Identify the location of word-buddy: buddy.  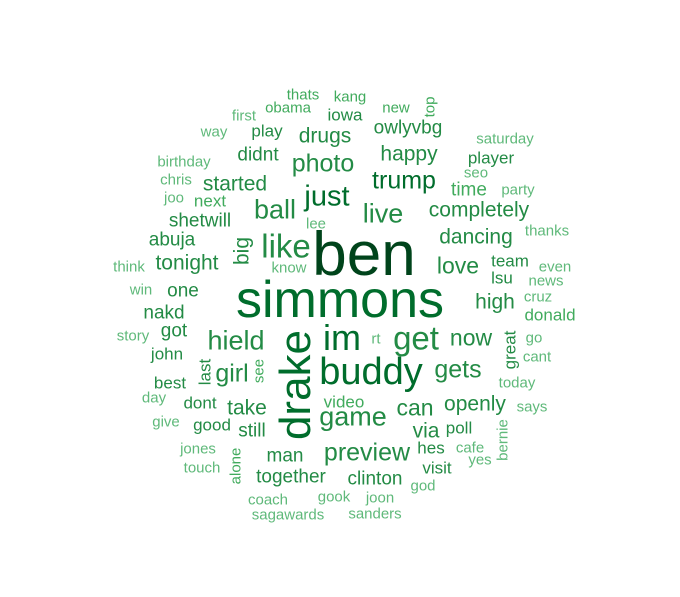
(371, 372).